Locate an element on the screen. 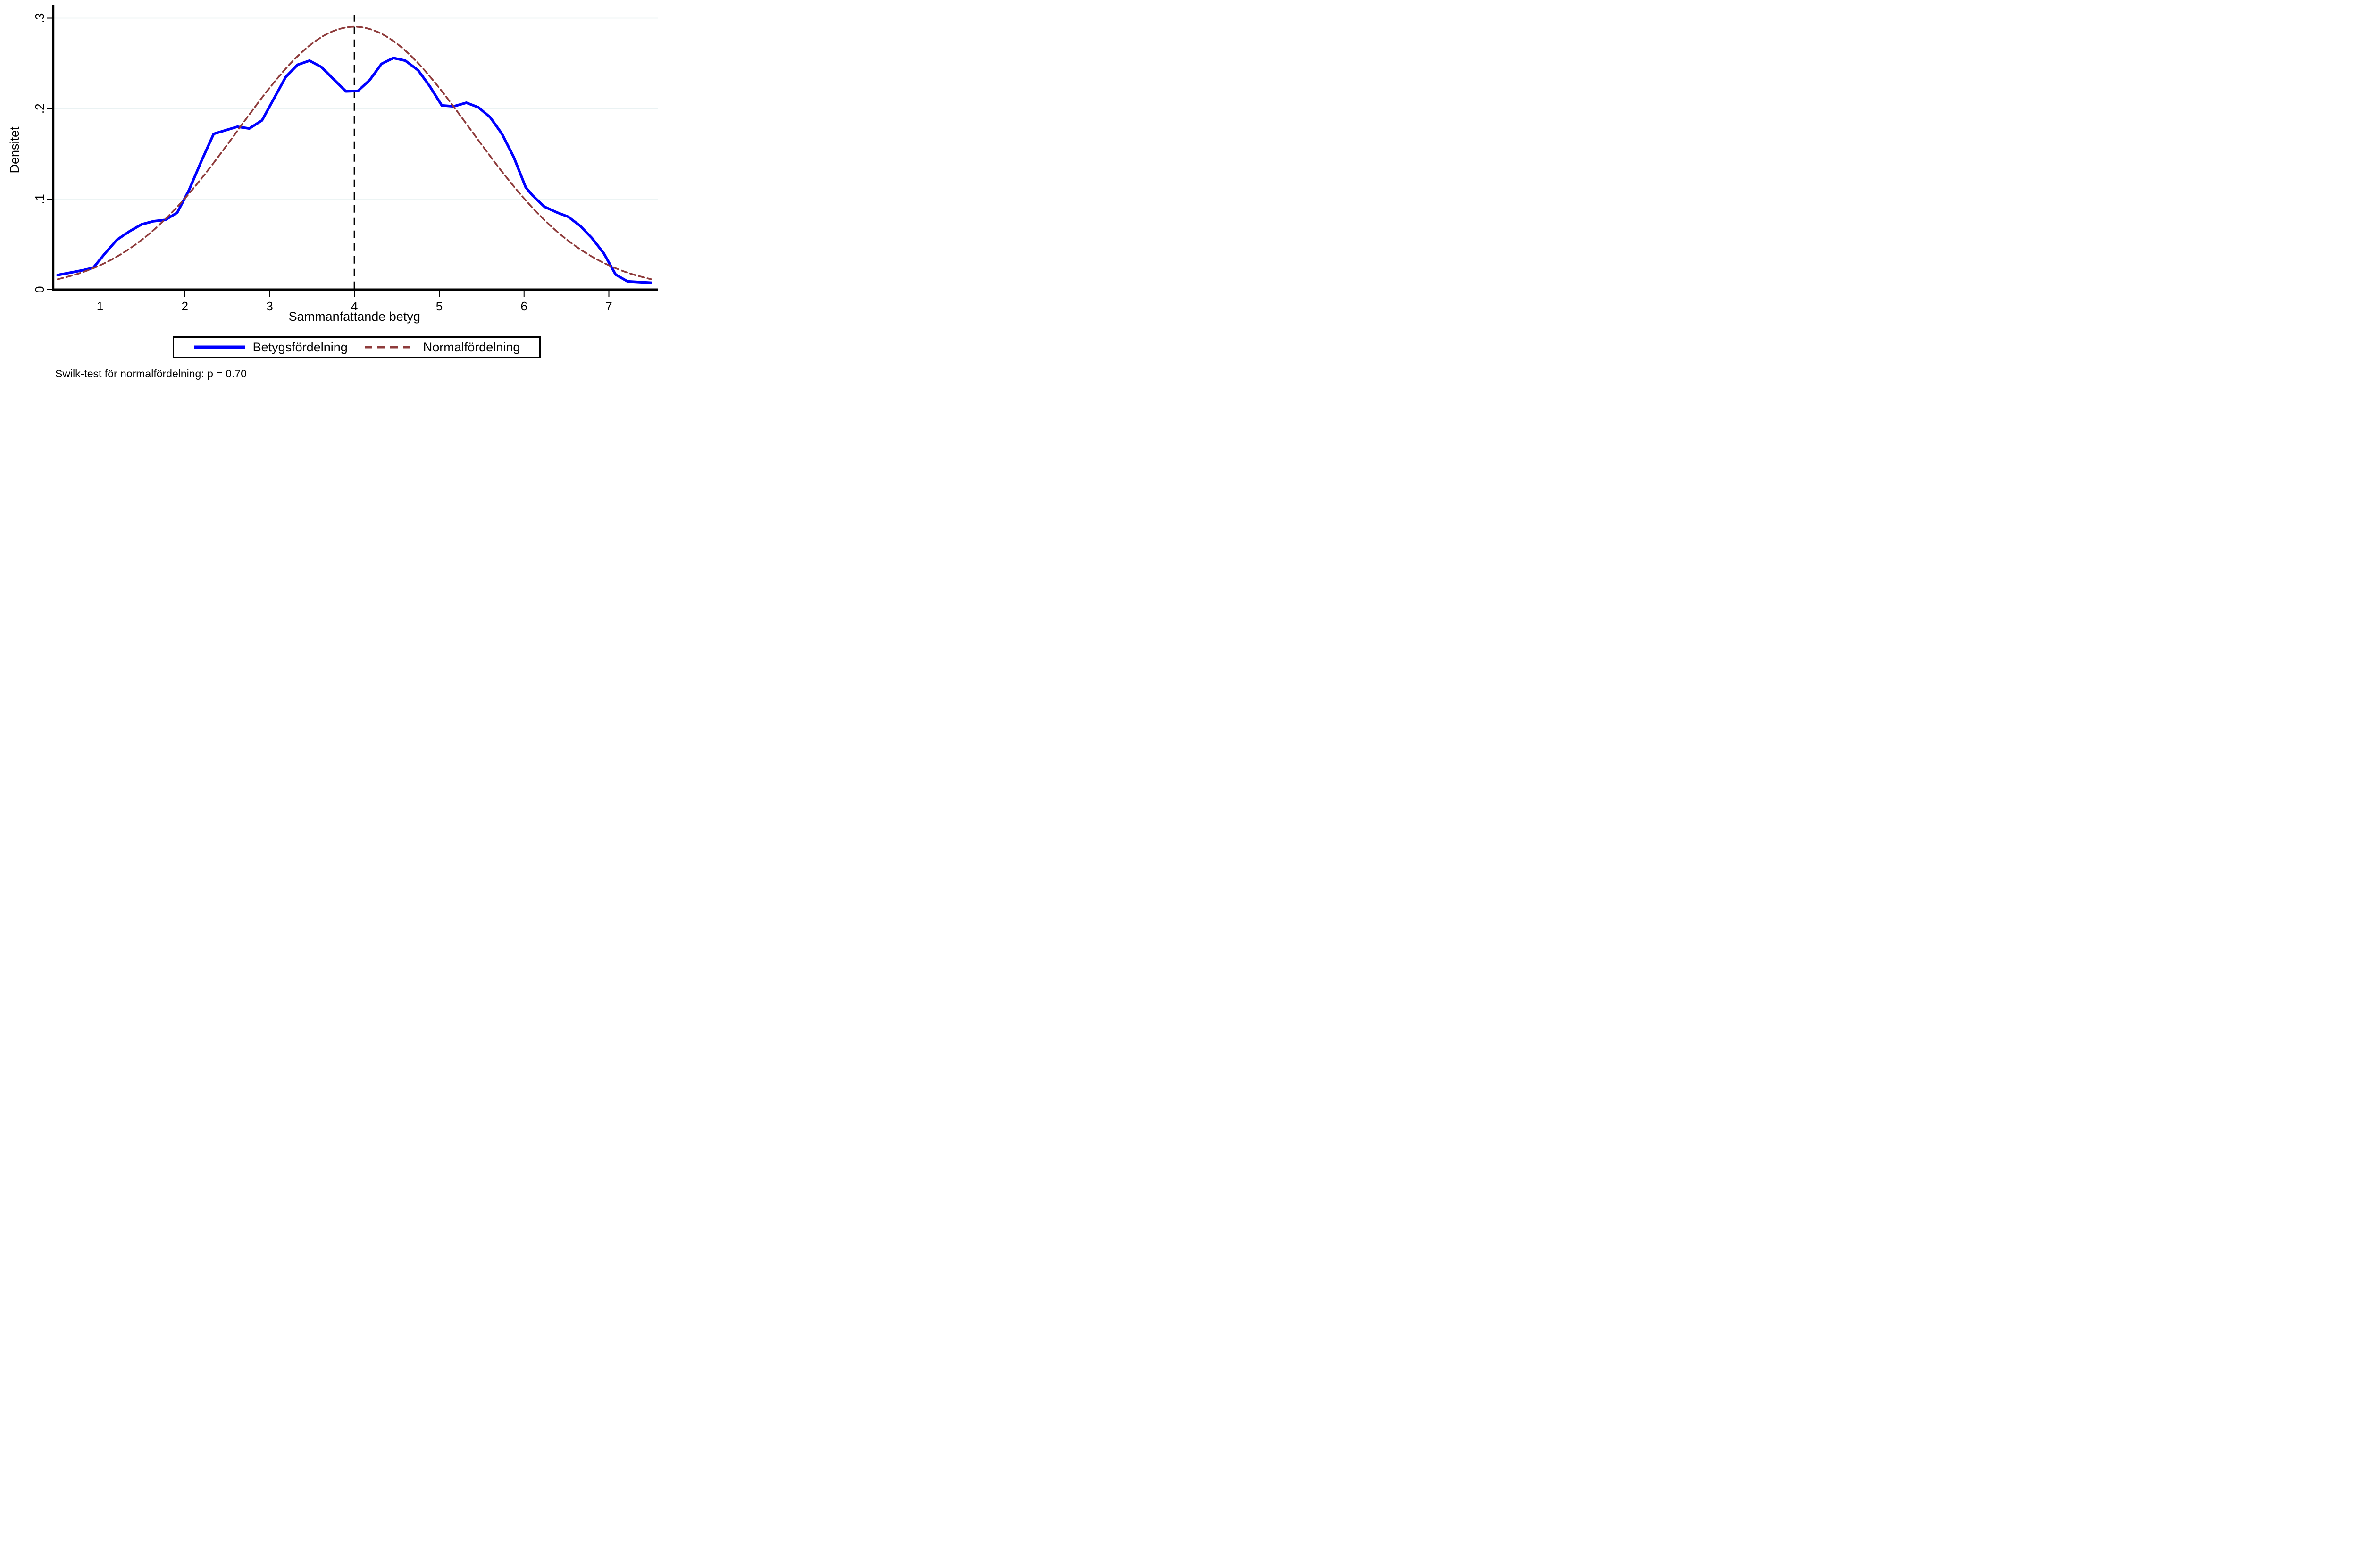 The height and width of the screenshot is (1568, 2359). series-betygsfordelning is located at coordinates (354, 170).